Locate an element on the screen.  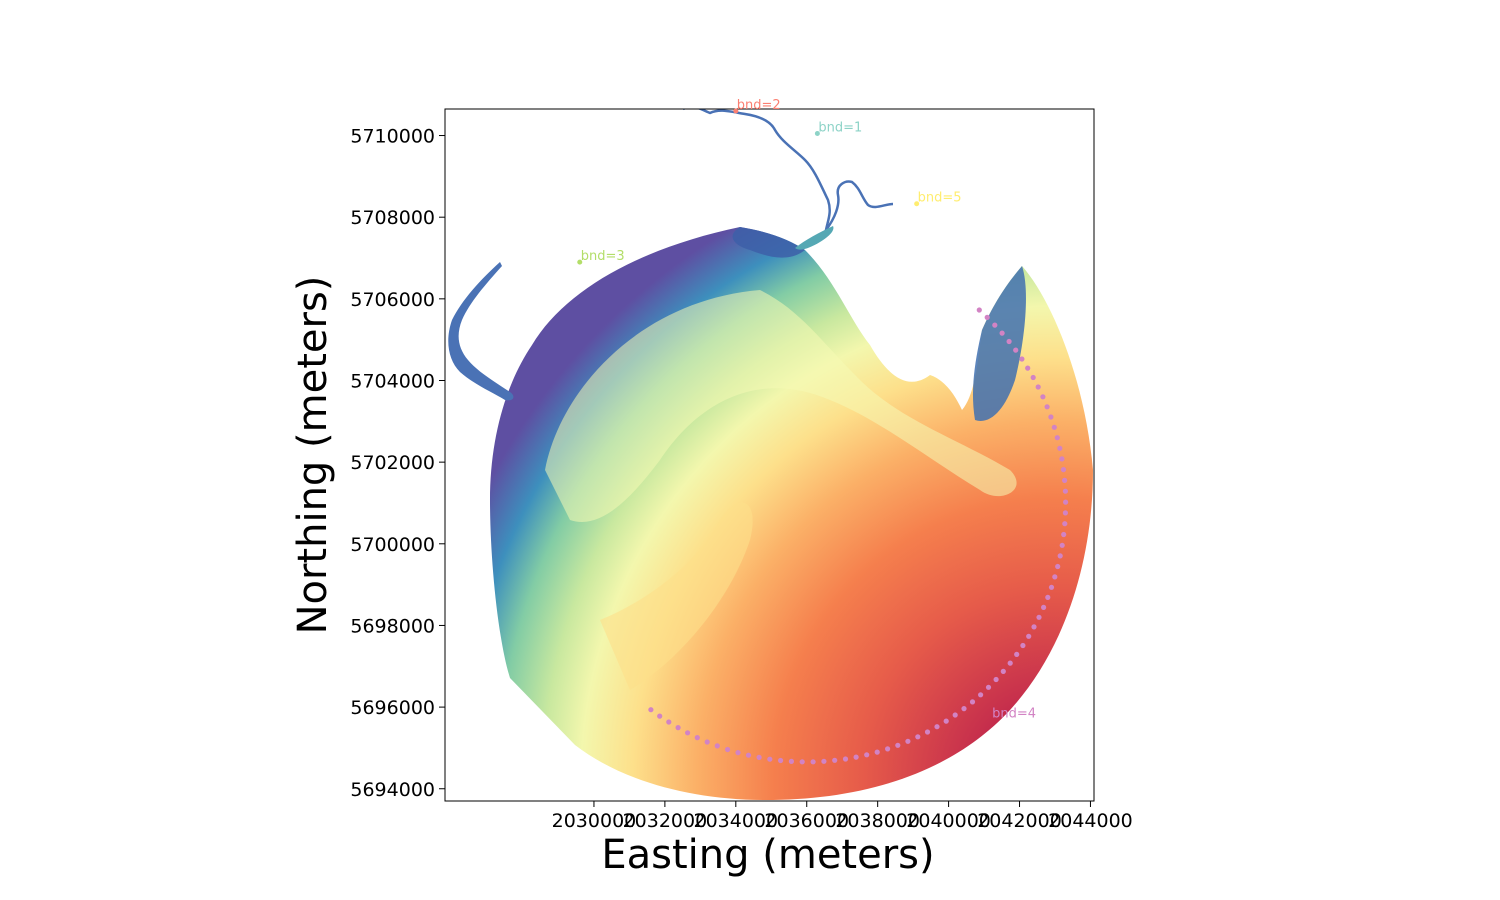
y-tick-label: 5698000 is located at coordinates (392, 626).